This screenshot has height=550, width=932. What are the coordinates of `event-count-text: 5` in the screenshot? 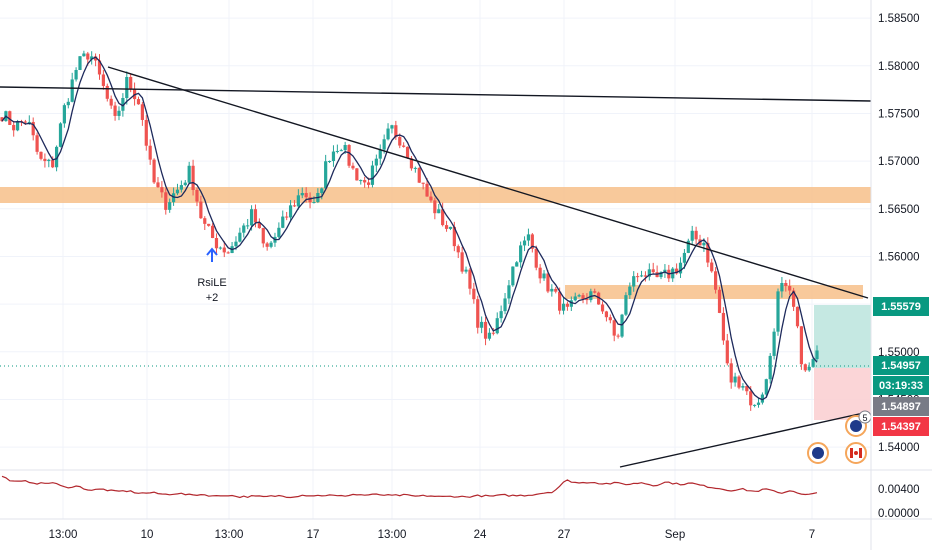 It's located at (864, 418).